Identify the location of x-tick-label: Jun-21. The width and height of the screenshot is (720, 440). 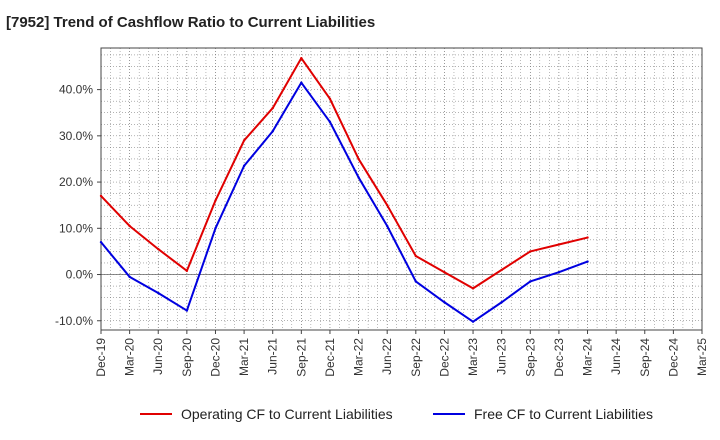
(273, 356).